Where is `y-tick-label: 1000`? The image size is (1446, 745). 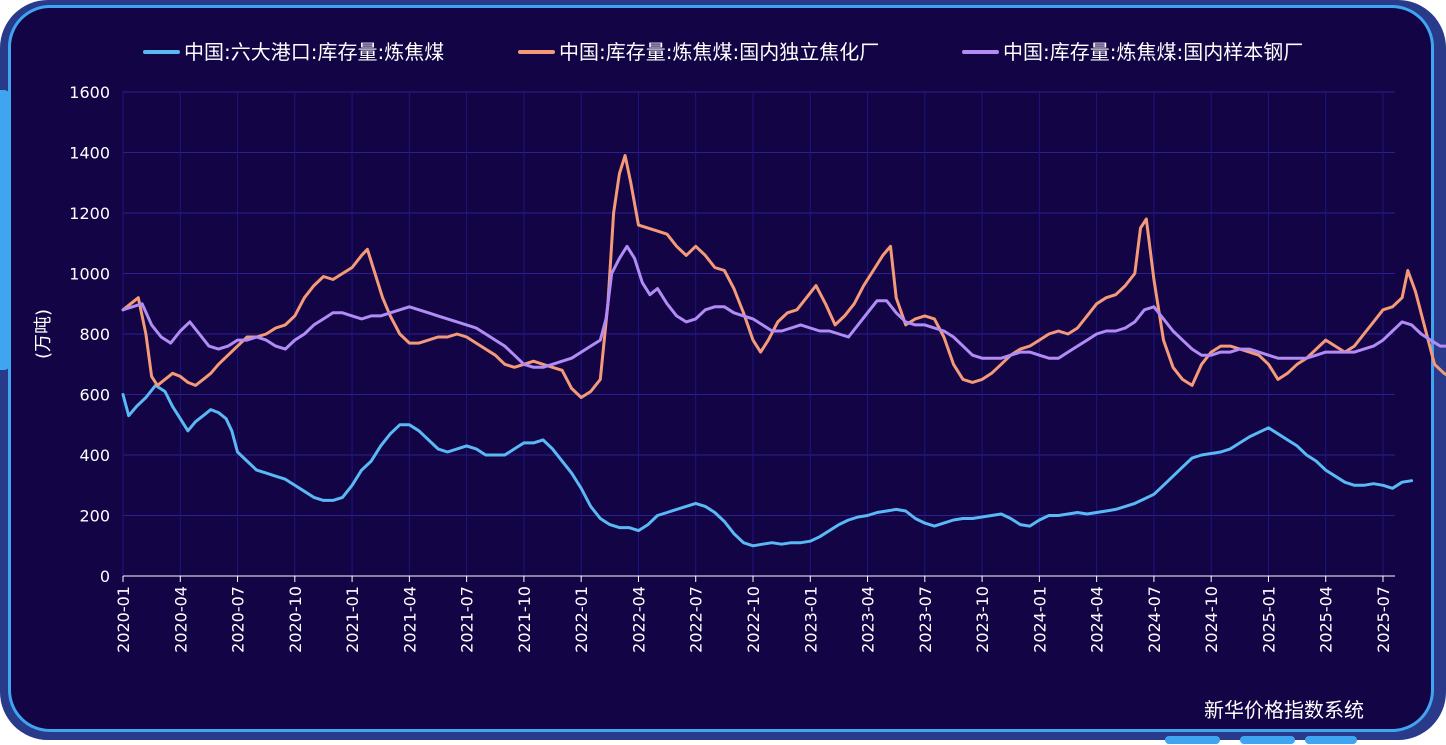 y-tick-label: 1000 is located at coordinates (89, 274).